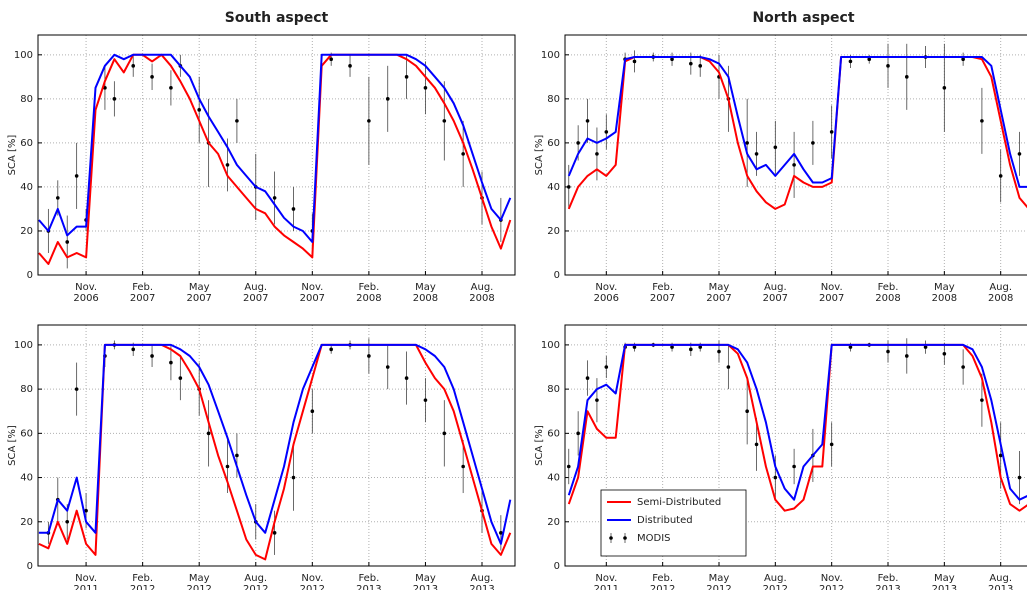 This screenshot has width=1027, height=590. Describe the element at coordinates (481, 293) in the screenshot. I see `x-tick-label: Aug. 2008` at that location.